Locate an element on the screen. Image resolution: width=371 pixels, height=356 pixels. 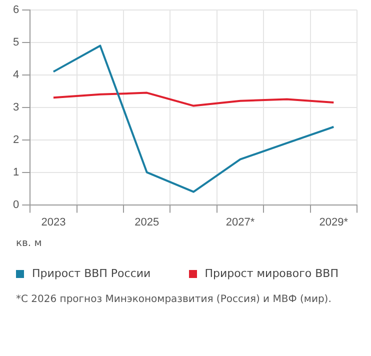
legend-label: Прирост ВВП России is located at coordinates (91, 273).